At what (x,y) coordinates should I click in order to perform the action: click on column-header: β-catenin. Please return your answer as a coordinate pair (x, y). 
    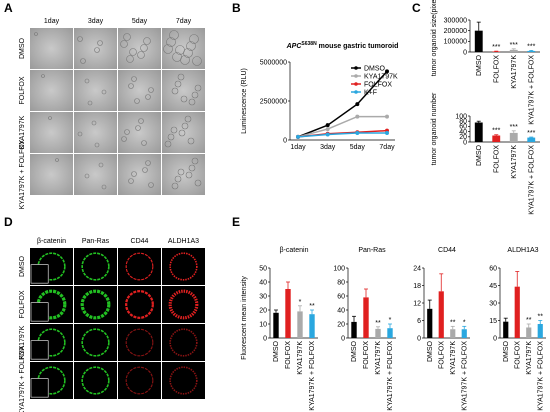
    Looking at the image, I should click on (51, 241).